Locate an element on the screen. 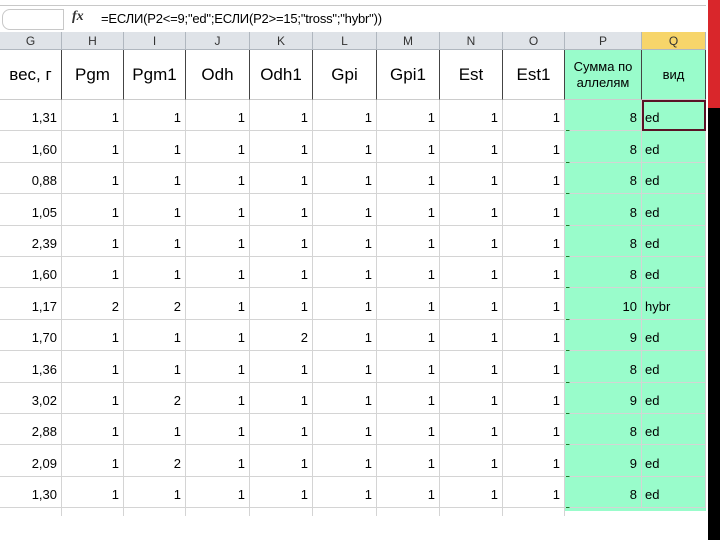 This screenshot has height=540, width=720. table-cell: 1,36 is located at coordinates (31, 367).